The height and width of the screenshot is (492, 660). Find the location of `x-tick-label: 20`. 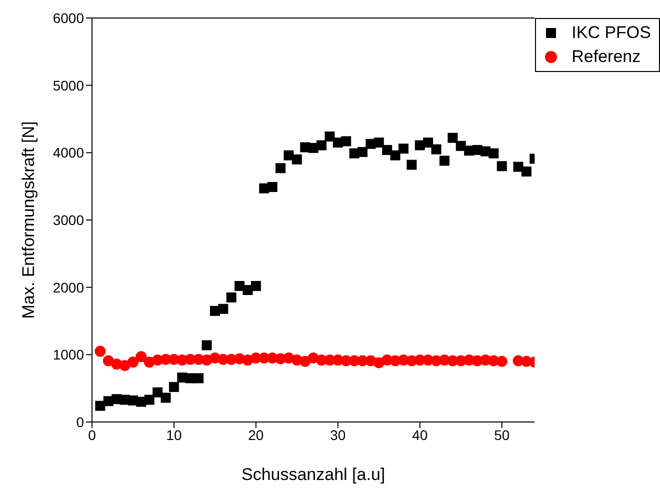

x-tick-label: 20 is located at coordinates (256, 434).